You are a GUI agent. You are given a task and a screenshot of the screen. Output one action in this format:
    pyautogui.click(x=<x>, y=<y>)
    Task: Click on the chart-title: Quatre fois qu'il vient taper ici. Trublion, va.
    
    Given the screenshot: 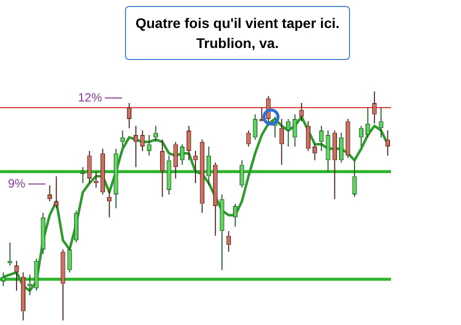 What is the action you would take?
    pyautogui.click(x=237, y=33)
    